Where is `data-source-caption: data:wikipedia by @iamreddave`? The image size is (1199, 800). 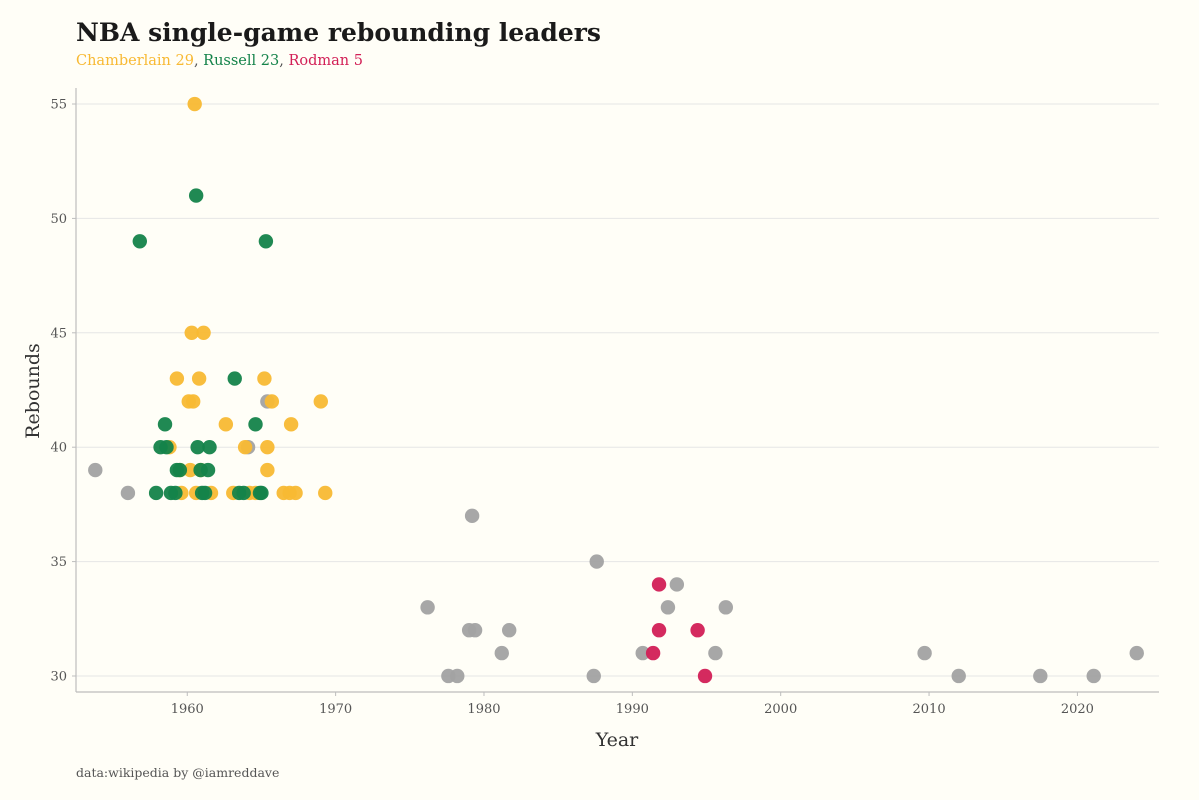
data-source-caption: data:wikipedia by @iamreddave is located at coordinates (178, 772).